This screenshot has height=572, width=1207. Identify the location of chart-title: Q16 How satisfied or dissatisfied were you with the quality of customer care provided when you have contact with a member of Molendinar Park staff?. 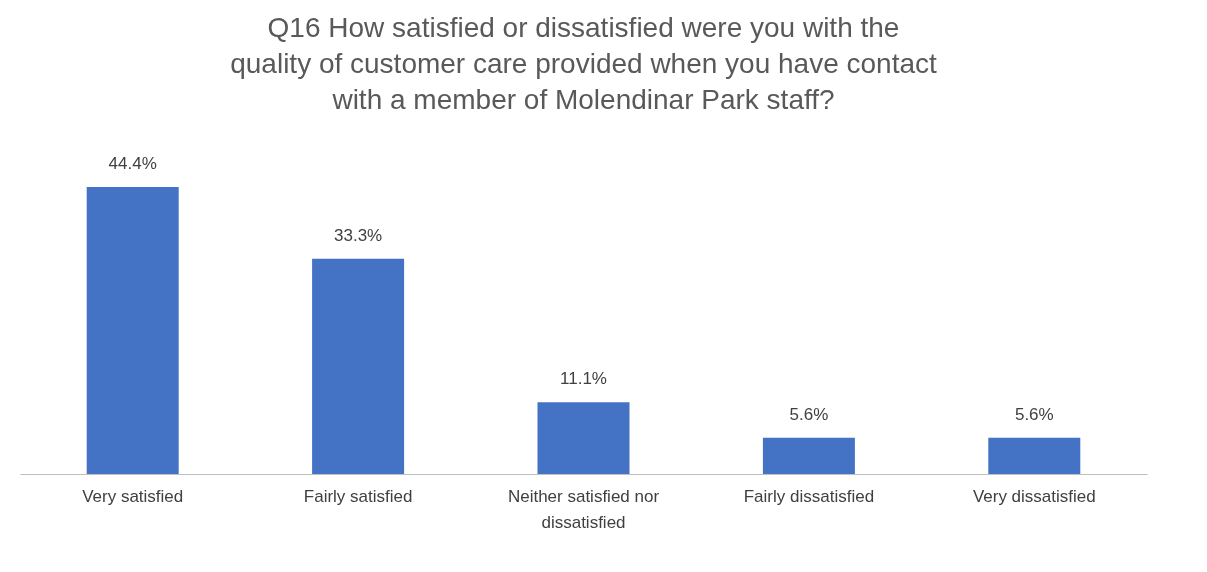
(584, 63).